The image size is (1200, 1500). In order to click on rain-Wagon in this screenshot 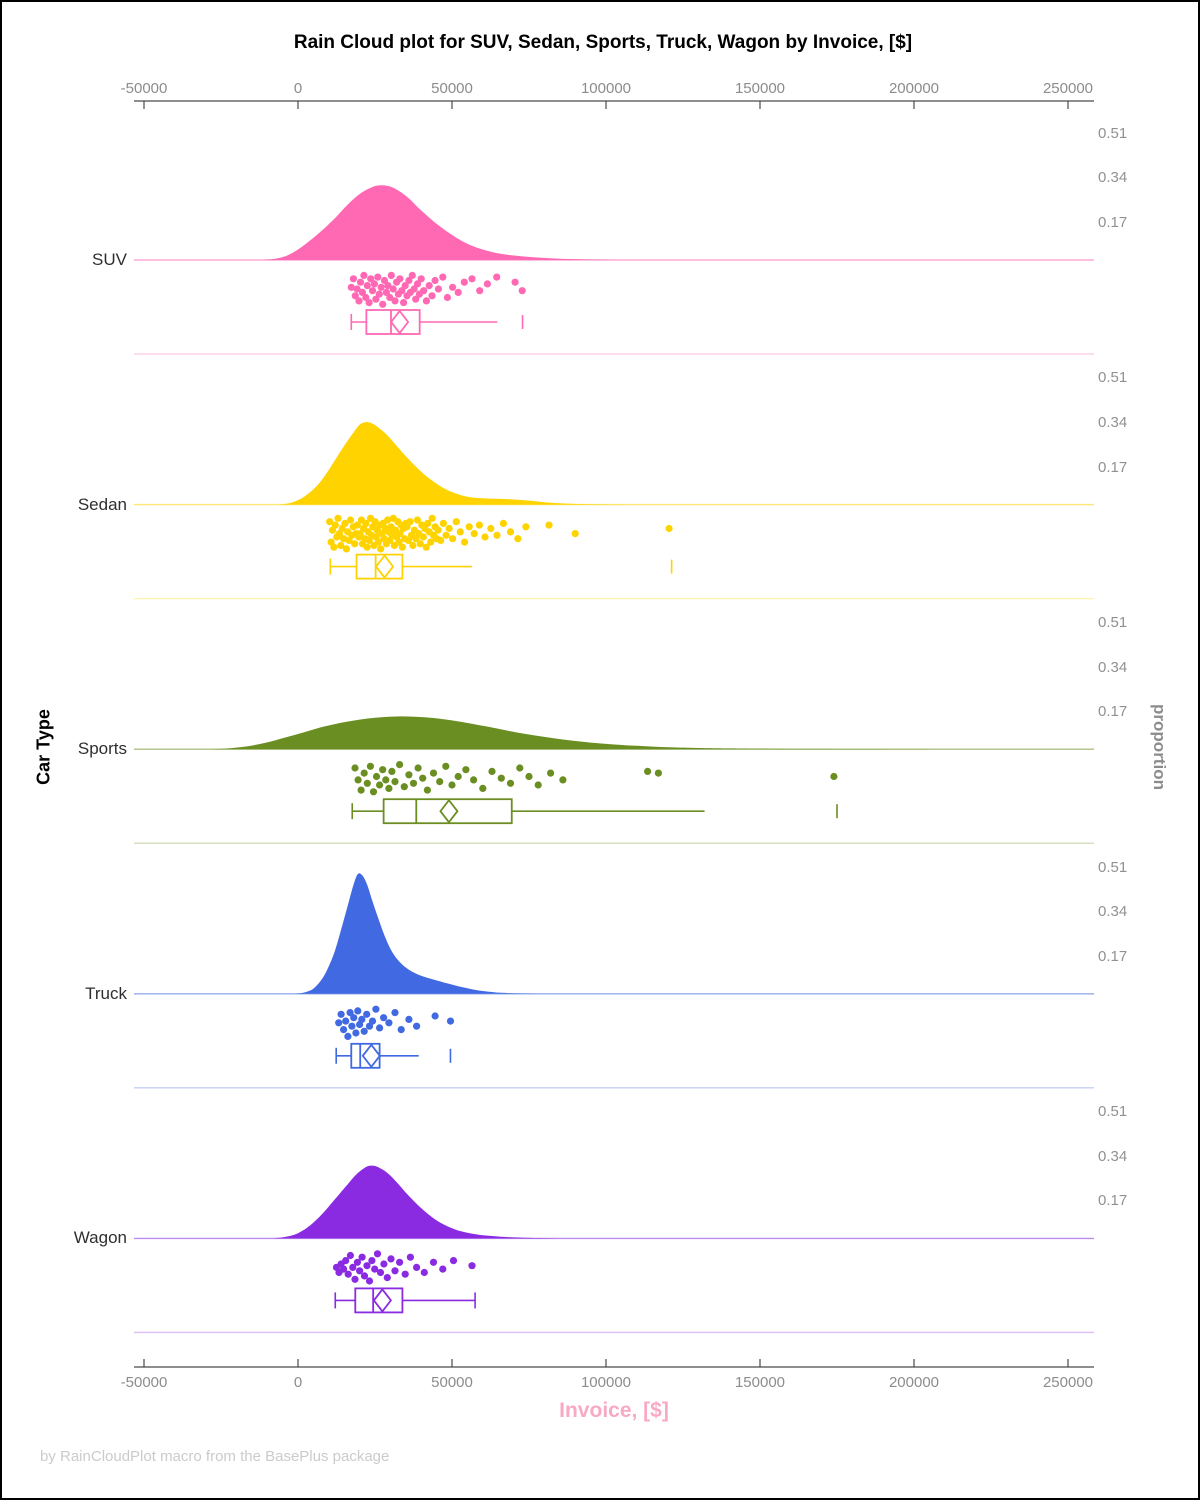, I will do `click(404, 1267)`.